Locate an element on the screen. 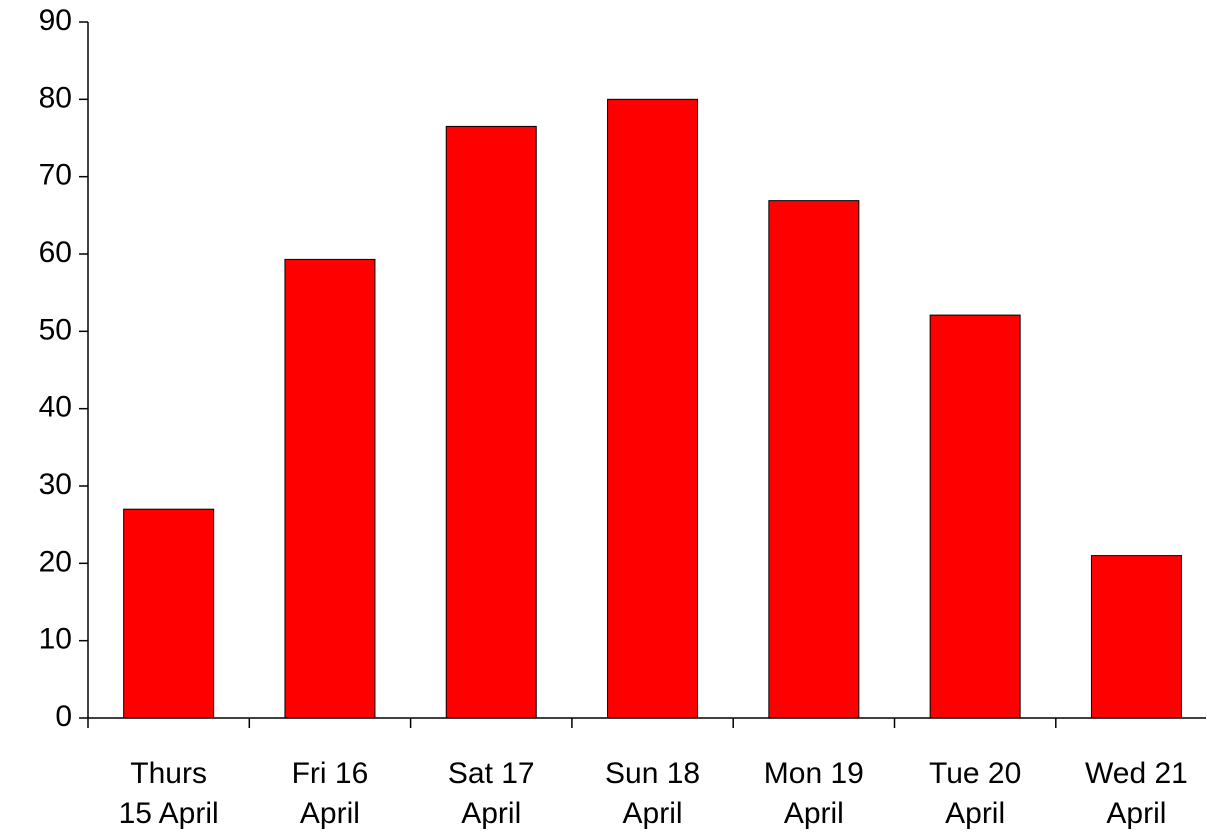 This screenshot has height=840, width=1207. x-tick-label: Thurs 15 April is located at coordinates (168, 793).